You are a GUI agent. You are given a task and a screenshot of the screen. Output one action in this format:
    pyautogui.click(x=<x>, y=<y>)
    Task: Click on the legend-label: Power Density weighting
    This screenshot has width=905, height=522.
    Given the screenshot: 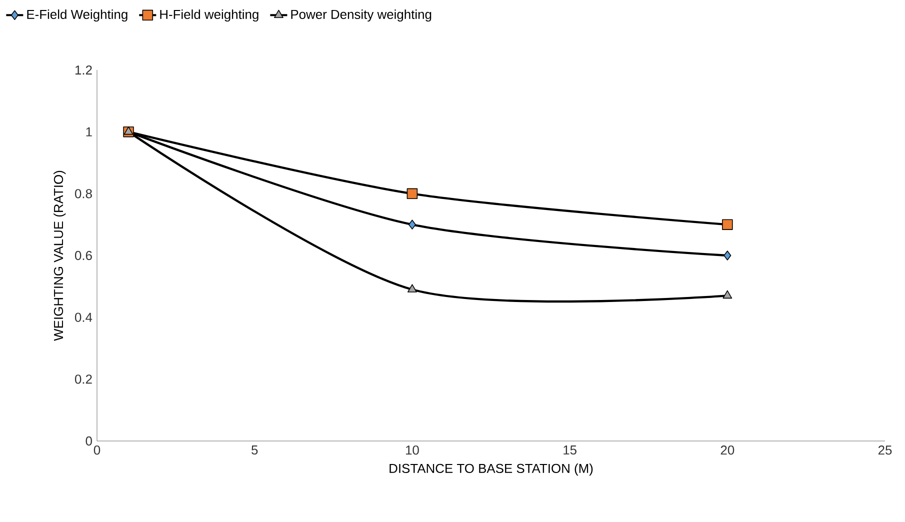 What is the action you would take?
    pyautogui.click(x=361, y=15)
    